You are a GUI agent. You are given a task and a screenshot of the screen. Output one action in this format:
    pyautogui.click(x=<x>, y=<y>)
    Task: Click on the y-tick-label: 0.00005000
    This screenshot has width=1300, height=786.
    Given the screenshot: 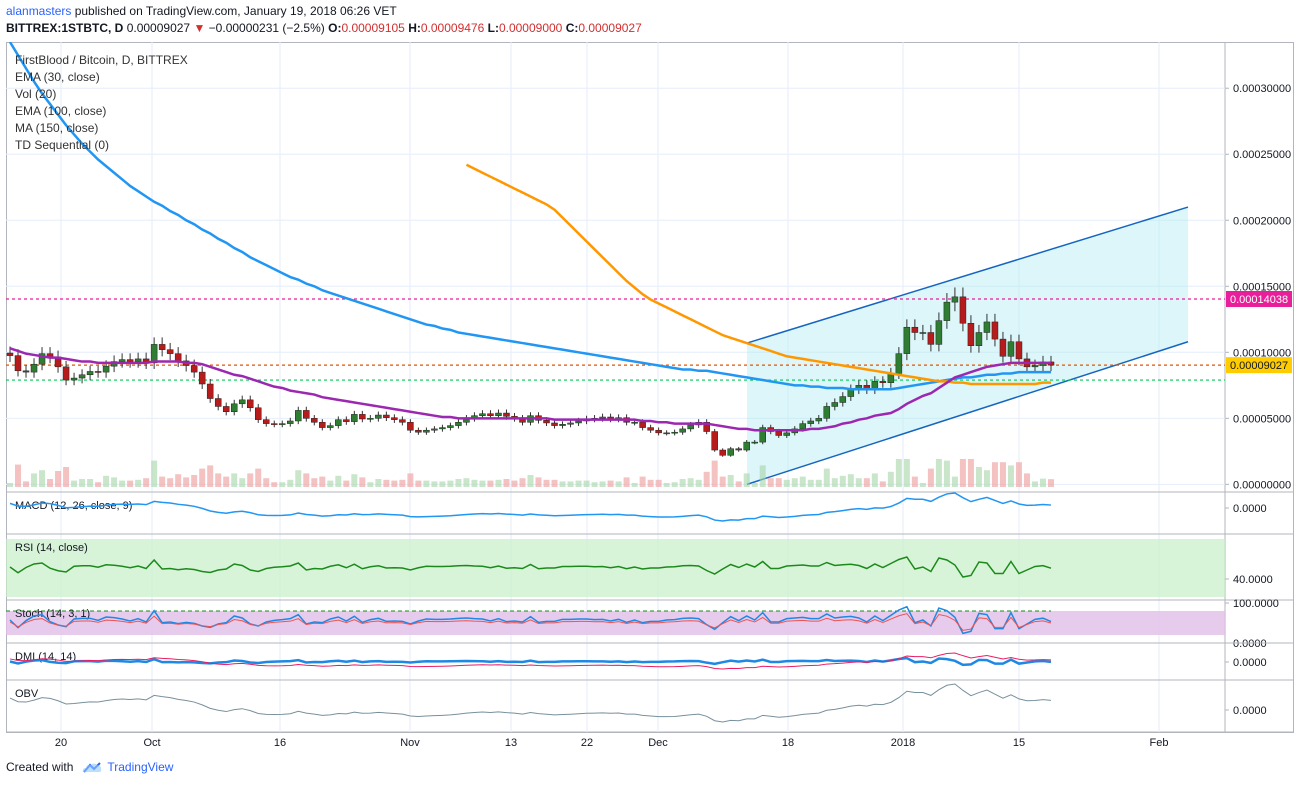 What is the action you would take?
    pyautogui.click(x=1262, y=419)
    